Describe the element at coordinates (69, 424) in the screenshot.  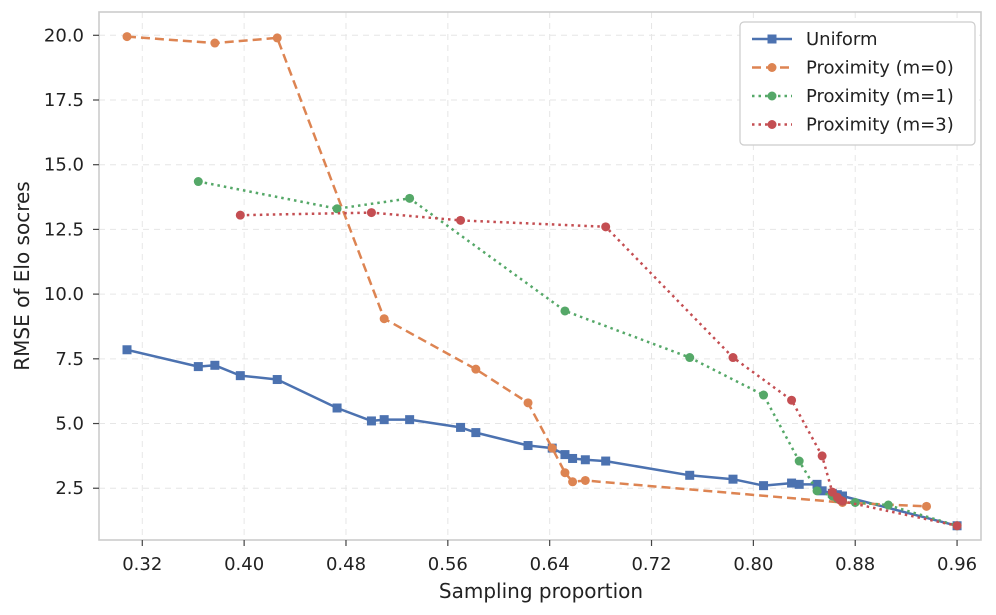
I see `y-tick-label: 5.0` at that location.